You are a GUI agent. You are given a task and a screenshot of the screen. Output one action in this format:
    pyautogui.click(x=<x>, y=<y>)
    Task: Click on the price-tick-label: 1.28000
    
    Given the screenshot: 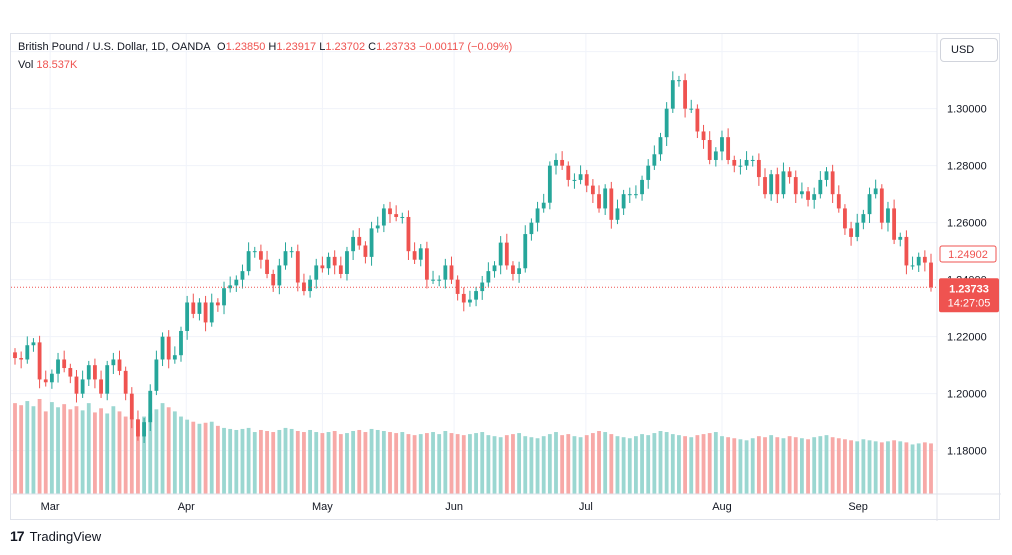 What is the action you would take?
    pyautogui.click(x=967, y=167)
    